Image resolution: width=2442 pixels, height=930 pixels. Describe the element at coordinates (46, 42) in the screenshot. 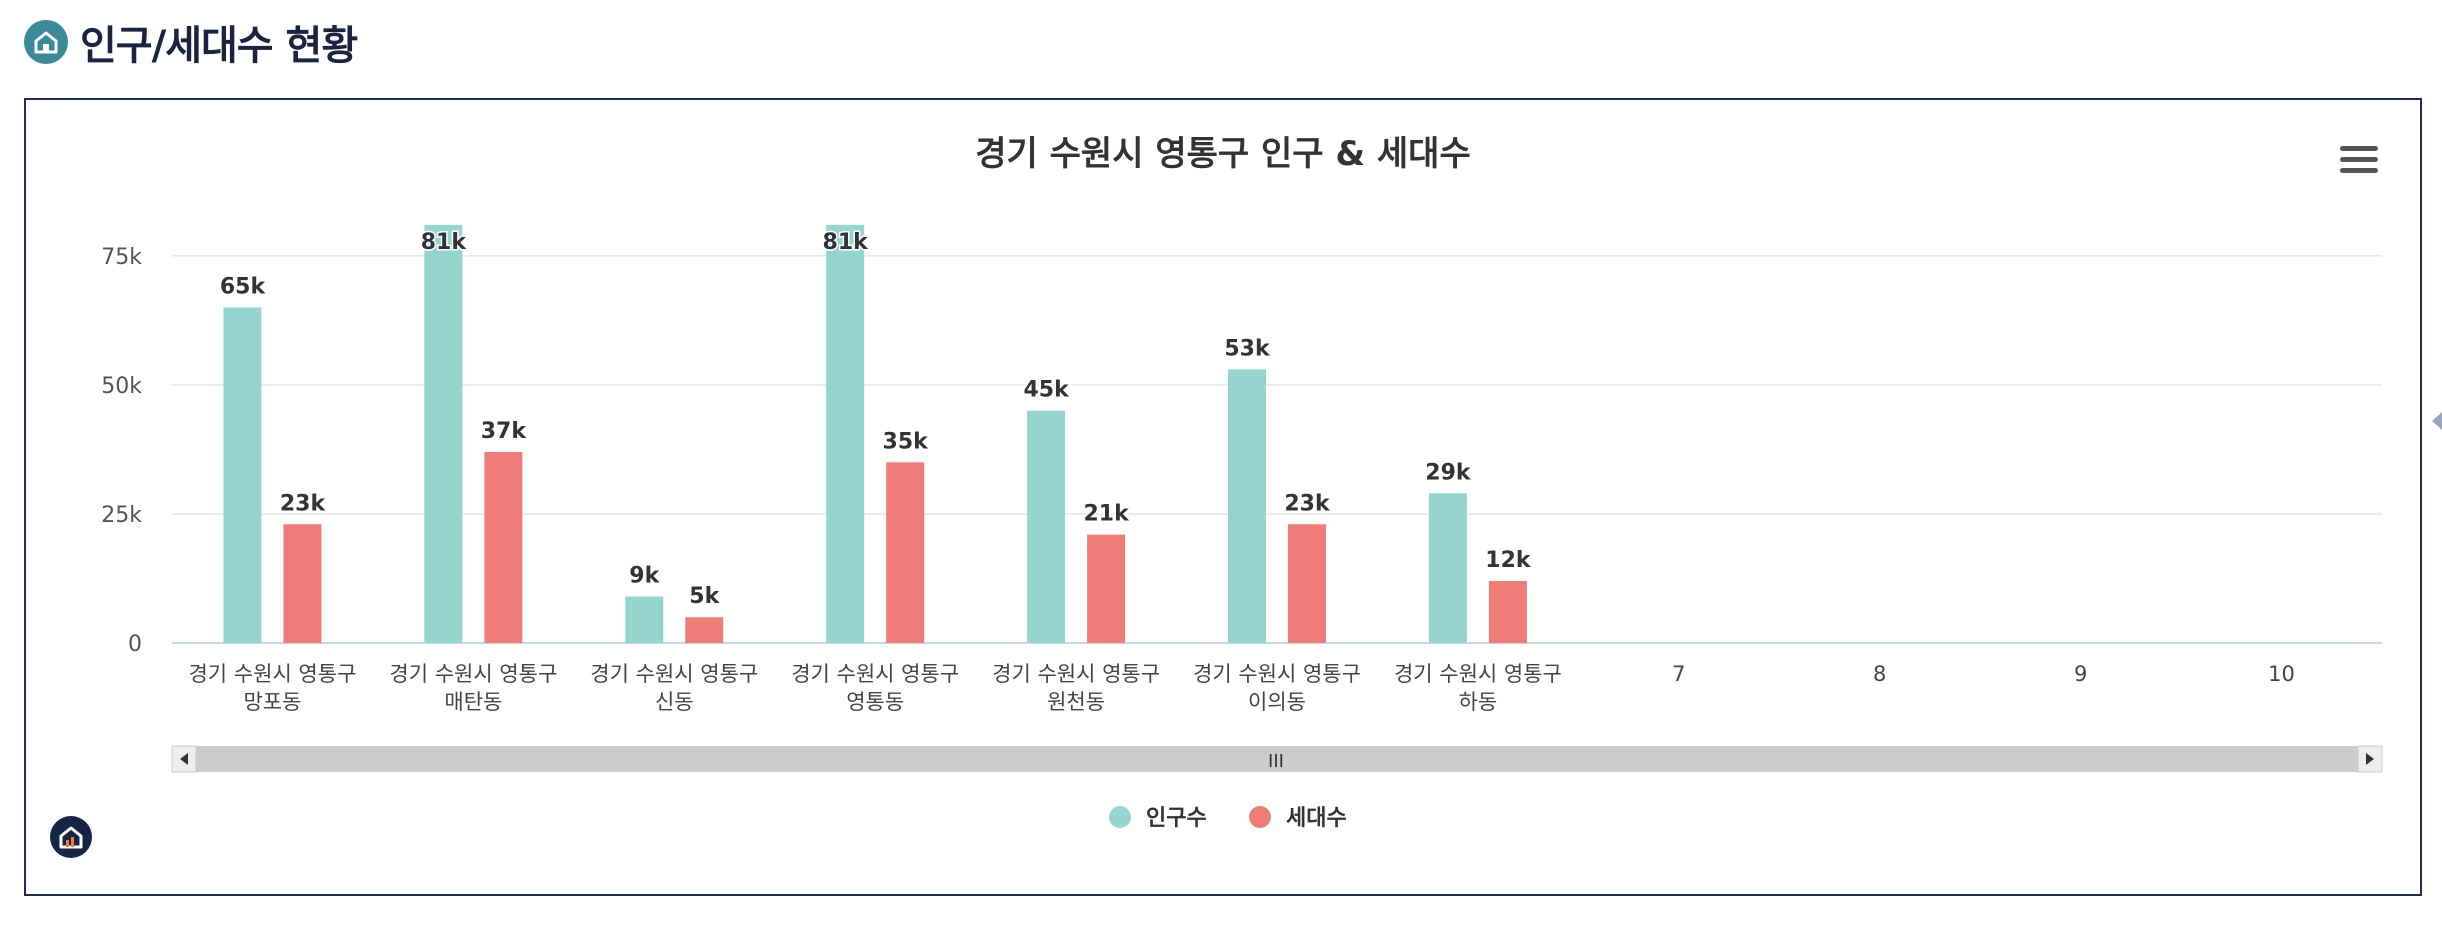

I see `home-icon` at that location.